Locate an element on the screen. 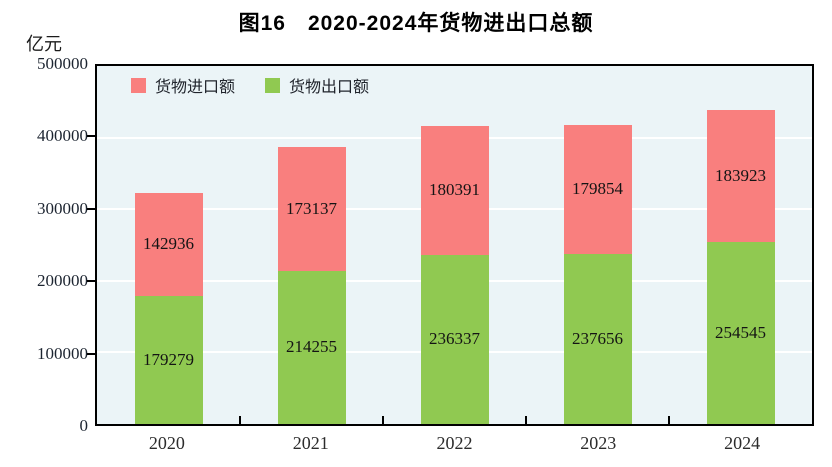  x-axis-labels: 2020 2021 2022 2023 2024 is located at coordinates (454, 443).